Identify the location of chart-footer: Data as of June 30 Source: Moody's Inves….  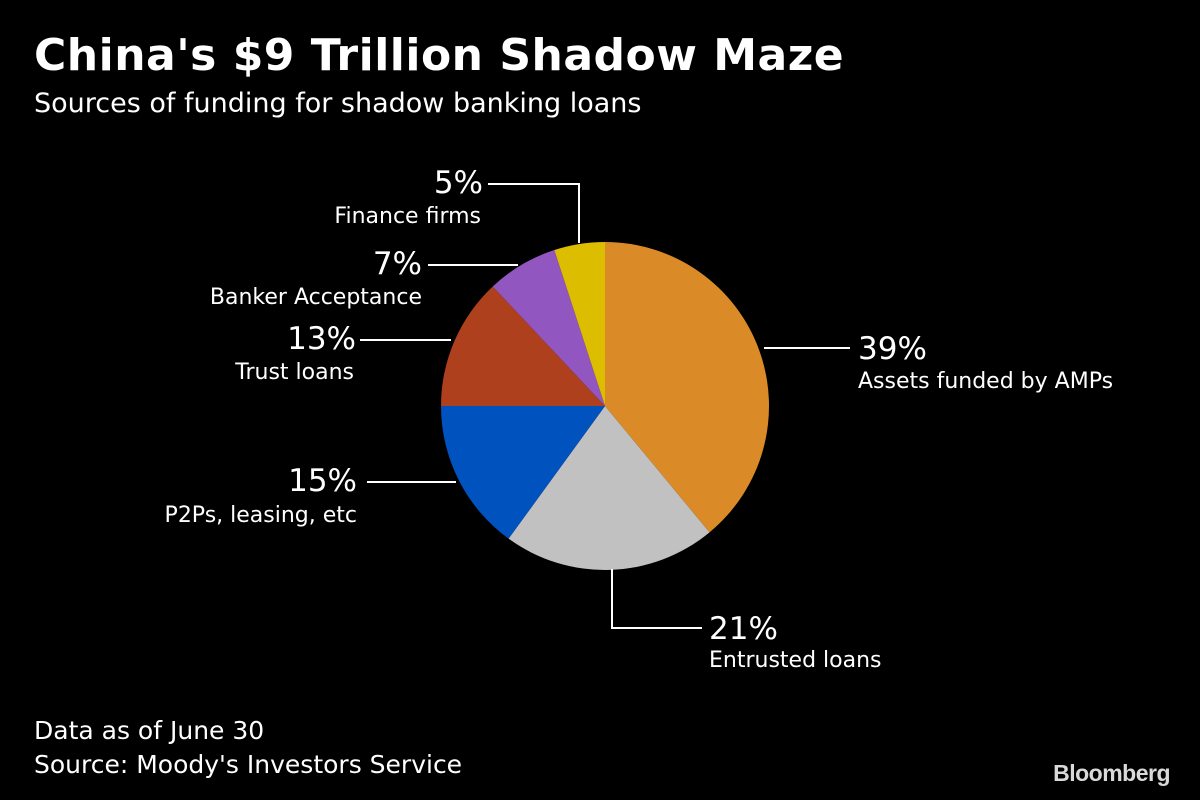
(248, 748).